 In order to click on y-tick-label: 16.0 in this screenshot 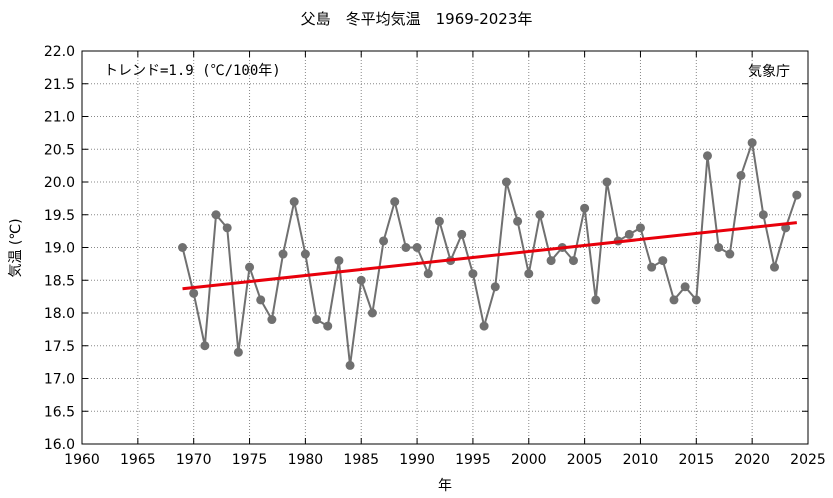, I will do `click(59, 445)`.